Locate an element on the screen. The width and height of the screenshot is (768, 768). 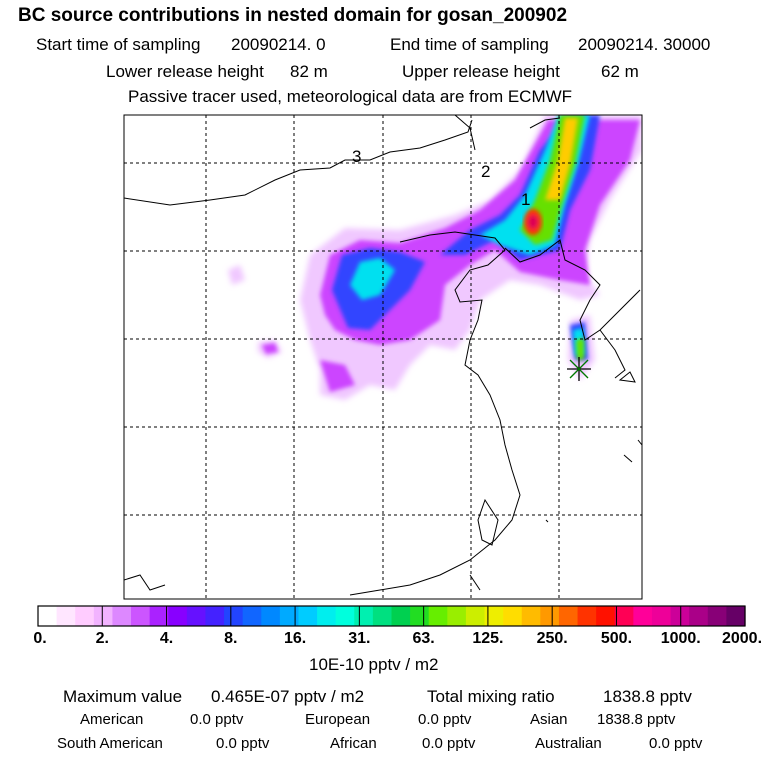
total-mixing-value: 1838.8 pptv is located at coordinates (647, 696).